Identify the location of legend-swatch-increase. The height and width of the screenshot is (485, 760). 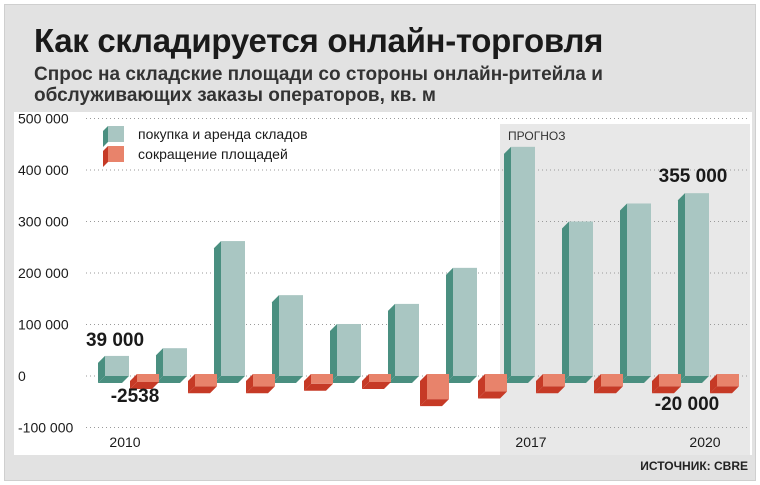
(116, 134).